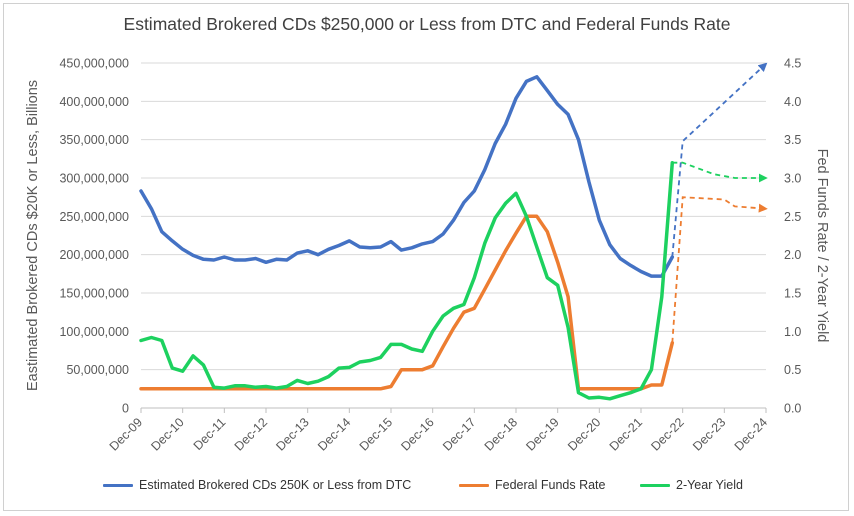 The image size is (854, 516). I want to click on y2-axis-title: Fed Funds Rate / 2-Year Yield, so click(822, 246).